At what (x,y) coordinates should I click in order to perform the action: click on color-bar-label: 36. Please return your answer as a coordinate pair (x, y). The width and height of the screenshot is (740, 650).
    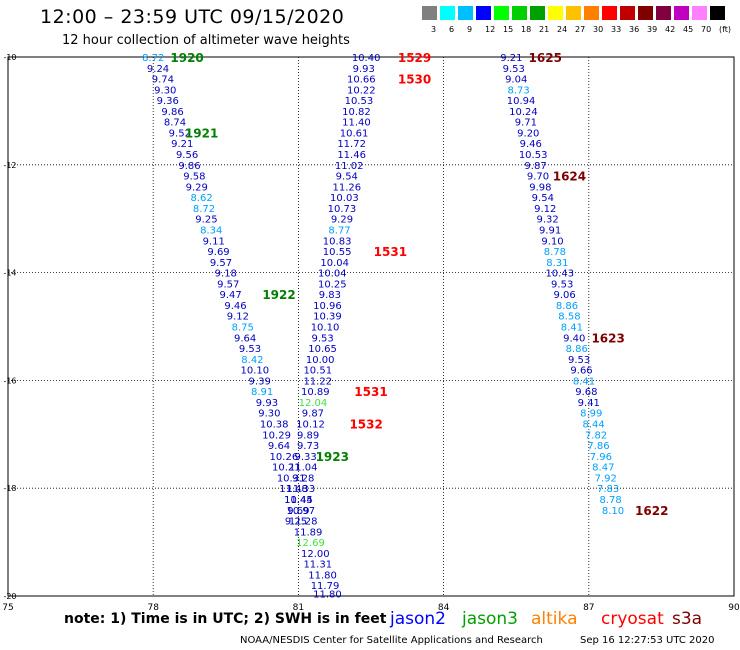
    Looking at the image, I should click on (634, 29).